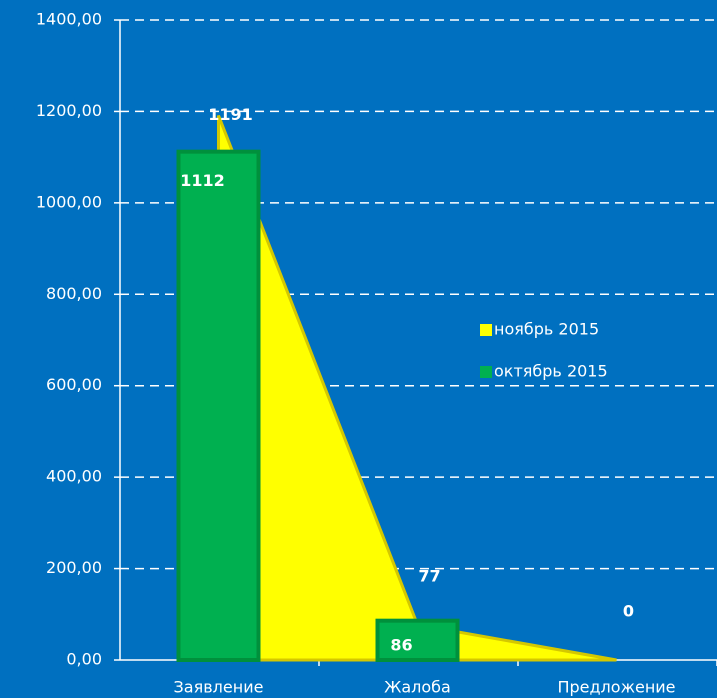 Image resolution: width=717 pixels, height=698 pixels. I want to click on y-tick-label: 200,00, so click(74, 567).